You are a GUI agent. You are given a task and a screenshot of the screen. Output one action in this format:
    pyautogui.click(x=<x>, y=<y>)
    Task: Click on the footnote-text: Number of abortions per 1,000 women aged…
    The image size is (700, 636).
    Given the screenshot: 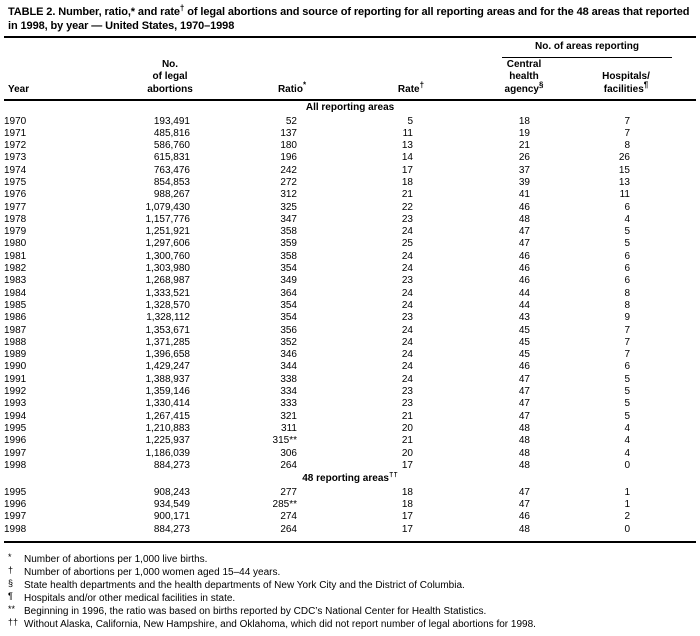 What is the action you would take?
    pyautogui.click(x=152, y=572)
    